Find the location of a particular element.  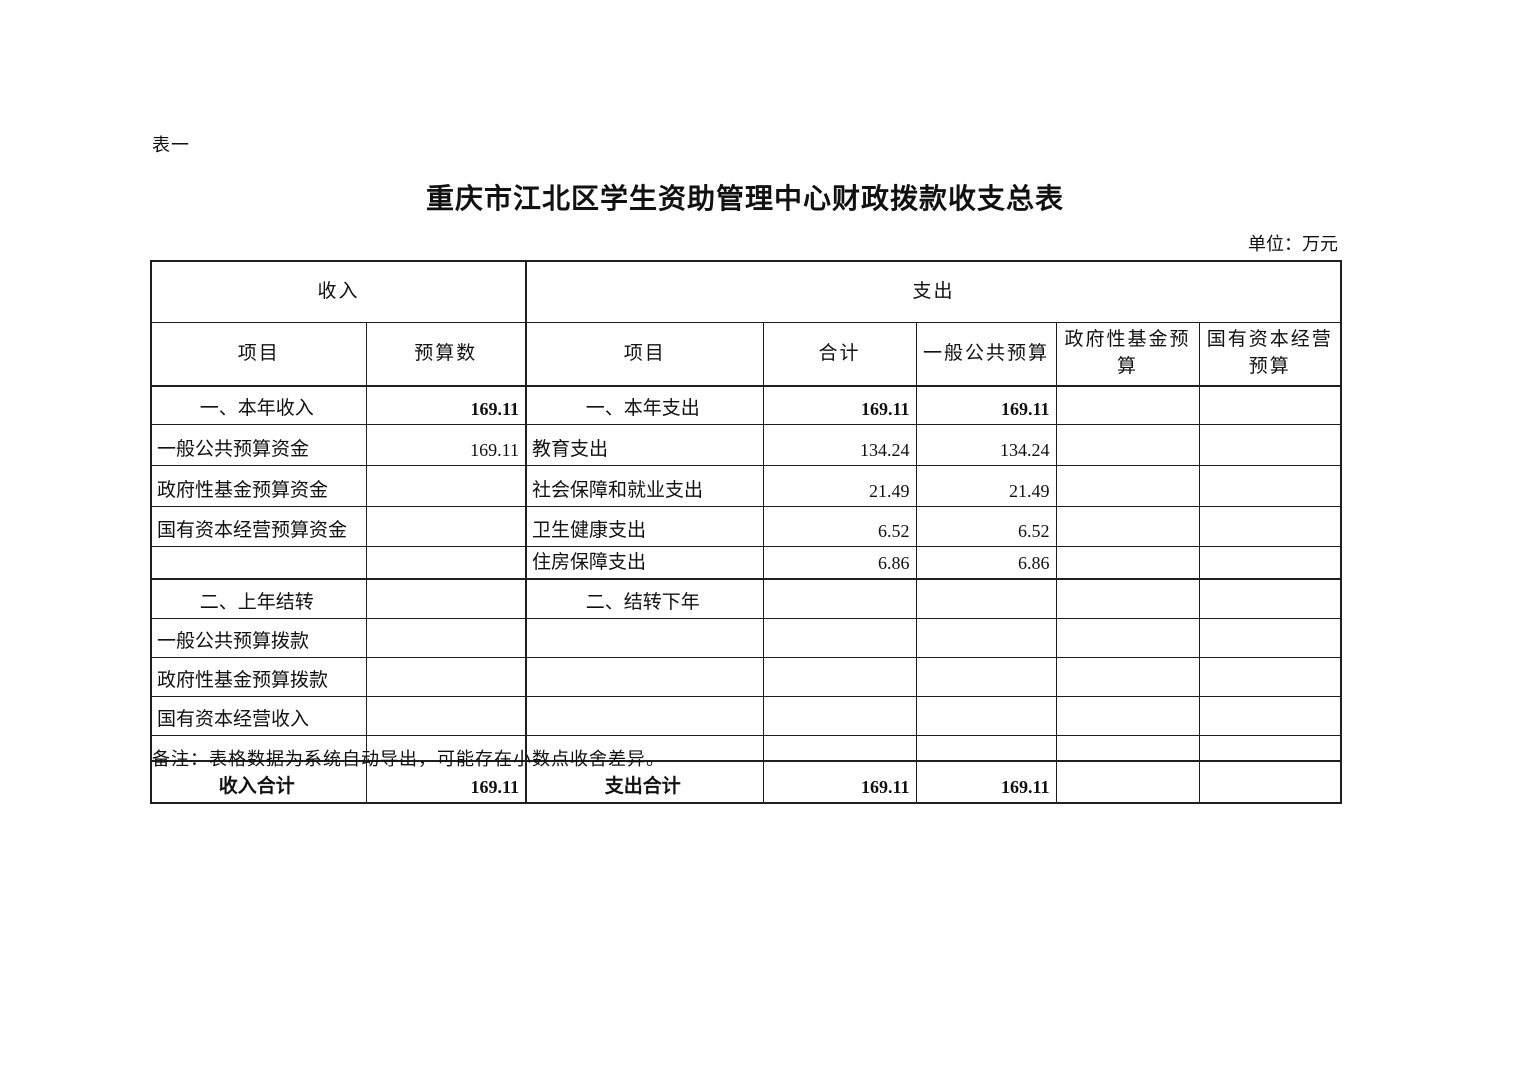

cell-expense-item: 教育支出 is located at coordinates (644, 445).